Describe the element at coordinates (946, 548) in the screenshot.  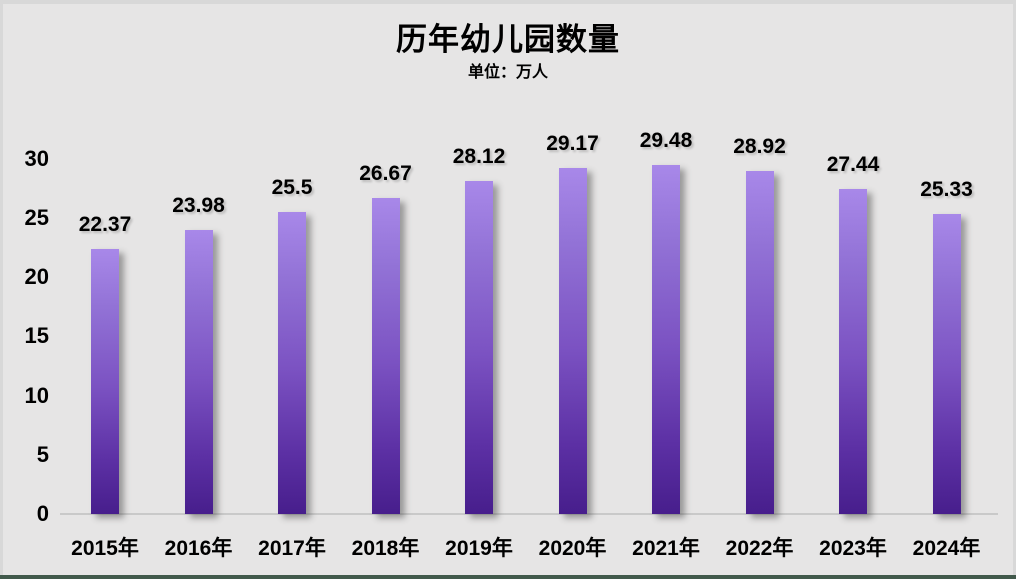
I see `x-axis-label: 2024年` at that location.